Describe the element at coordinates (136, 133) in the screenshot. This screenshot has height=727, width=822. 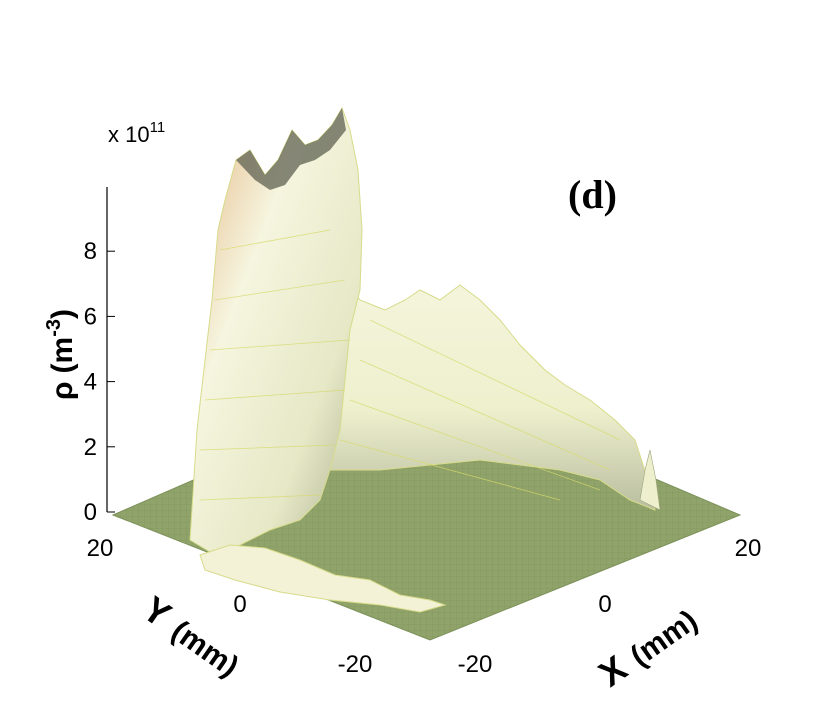
I see `z-scale-multiplier: x 1011` at that location.